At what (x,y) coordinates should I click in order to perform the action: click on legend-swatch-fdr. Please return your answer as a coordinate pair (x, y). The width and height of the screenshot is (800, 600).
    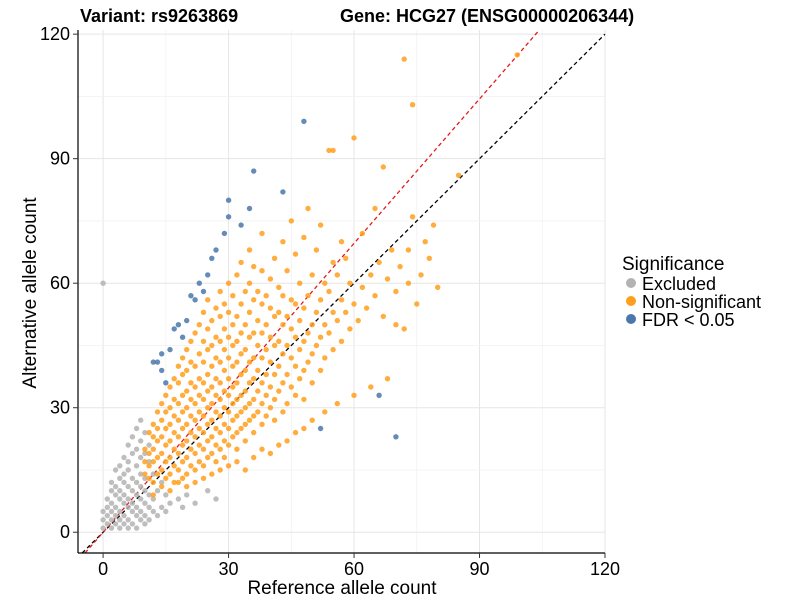
    Looking at the image, I should click on (631, 319).